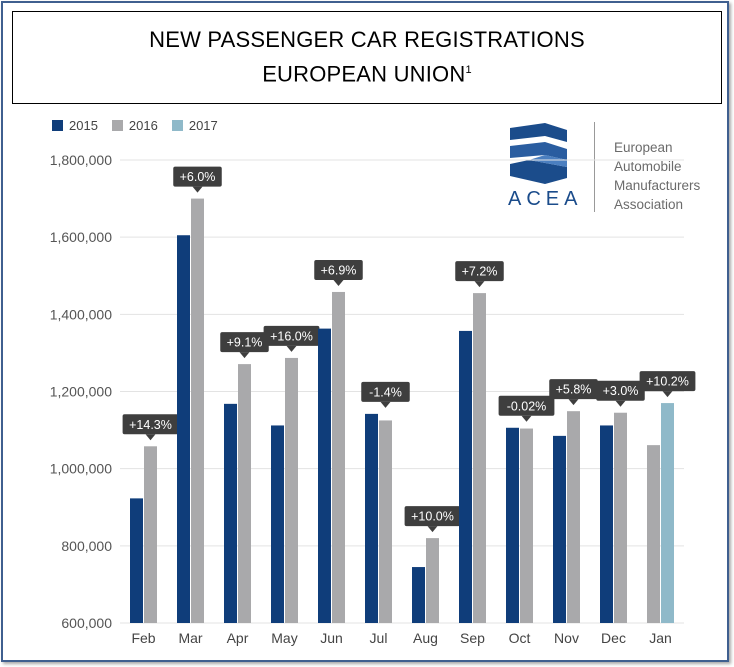 The image size is (734, 667). I want to click on bar-2015-mar, so click(183, 429).